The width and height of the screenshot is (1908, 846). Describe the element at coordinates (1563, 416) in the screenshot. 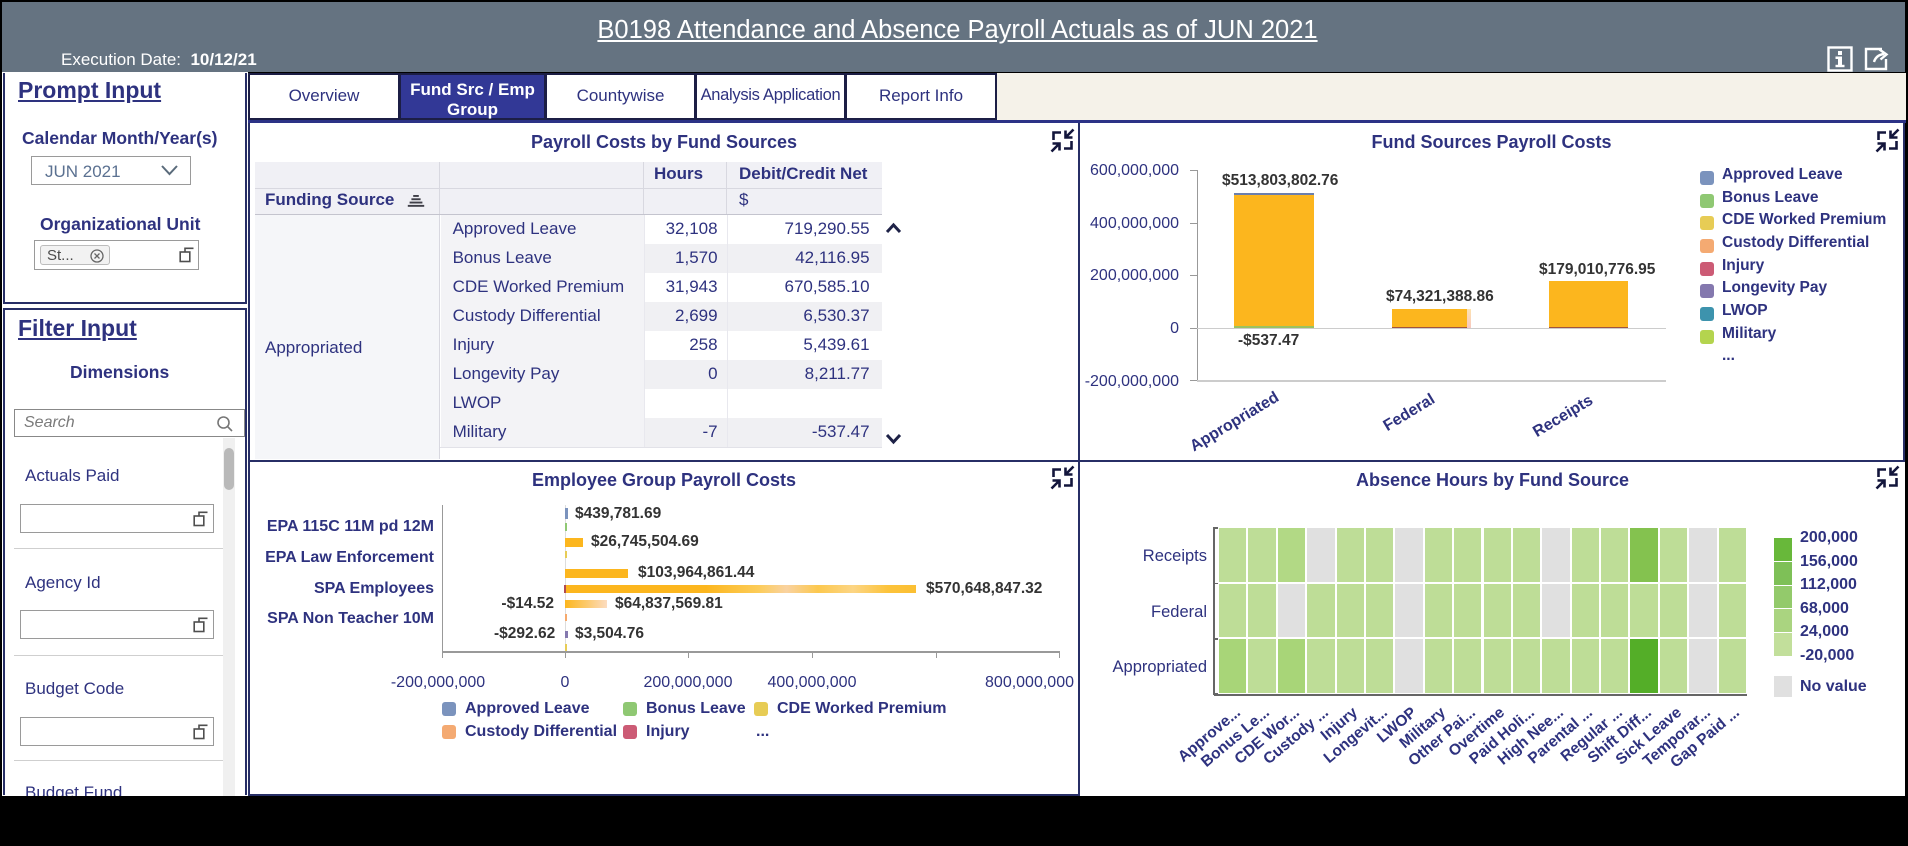

I see `svg-text: Receipts` at that location.